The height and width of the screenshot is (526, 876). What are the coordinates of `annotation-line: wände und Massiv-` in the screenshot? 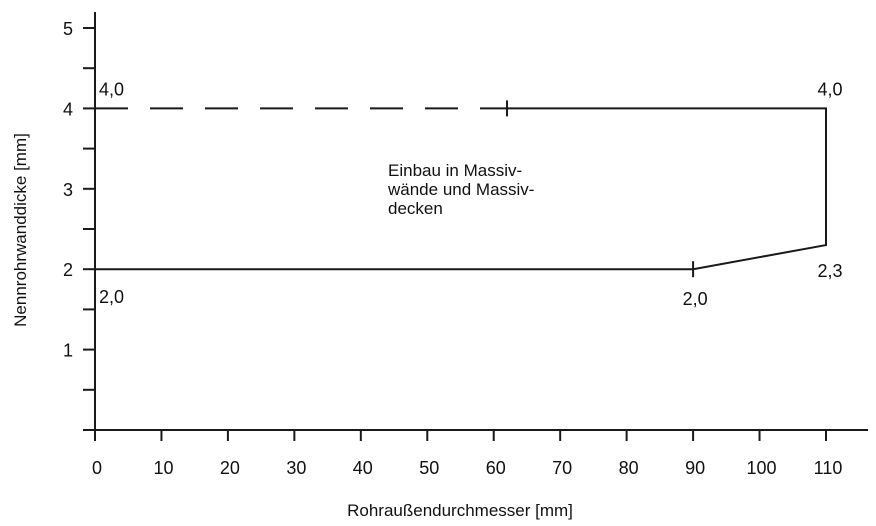 It's located at (460, 189).